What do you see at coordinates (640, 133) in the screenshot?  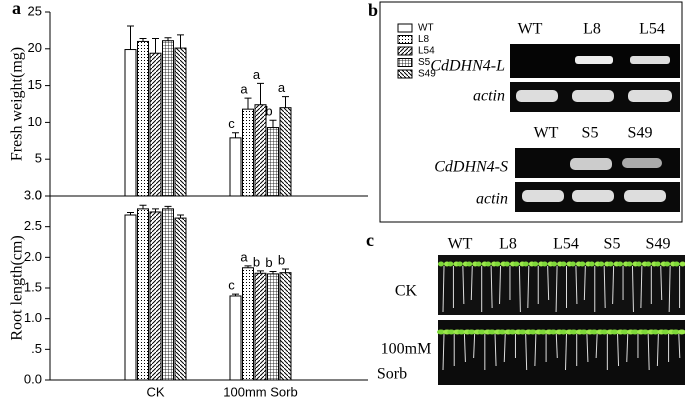 I see `lane-label: S49` at bounding box center [640, 133].